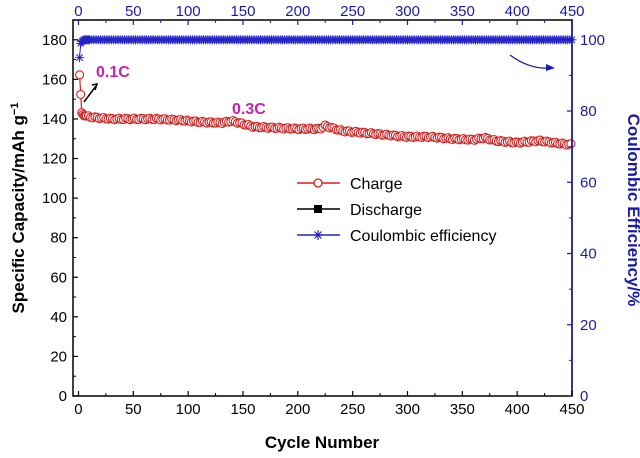 Image resolution: width=640 pixels, height=458 pixels. Describe the element at coordinates (588, 325) in the screenshot. I see `y-right-tick-label: 20` at that location.